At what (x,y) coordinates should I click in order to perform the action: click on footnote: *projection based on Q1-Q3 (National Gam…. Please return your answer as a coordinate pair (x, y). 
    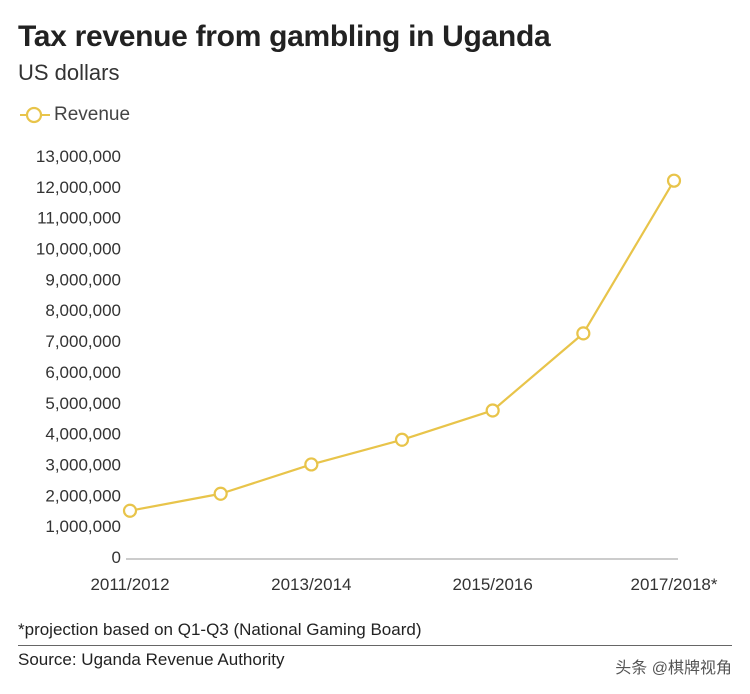
    Looking at the image, I should click on (220, 629).